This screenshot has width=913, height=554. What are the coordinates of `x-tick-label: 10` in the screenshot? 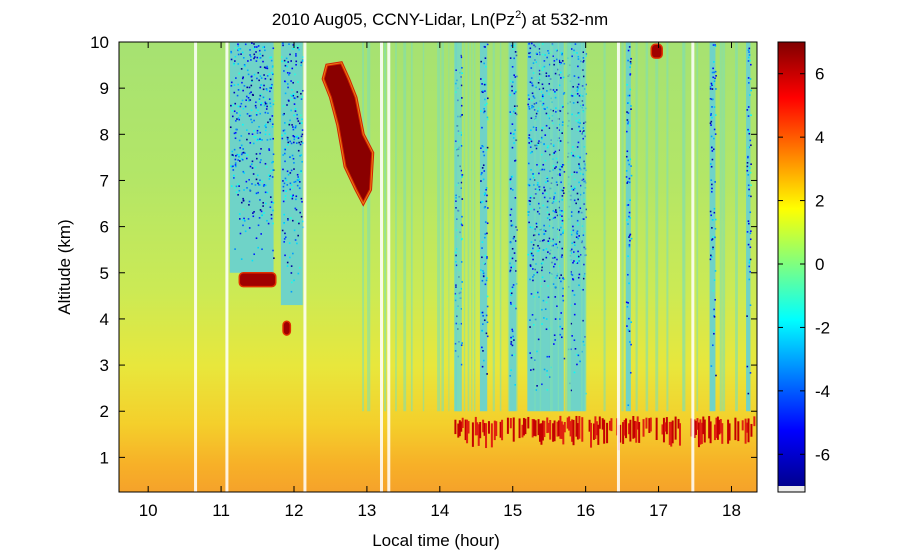 It's located at (148, 510).